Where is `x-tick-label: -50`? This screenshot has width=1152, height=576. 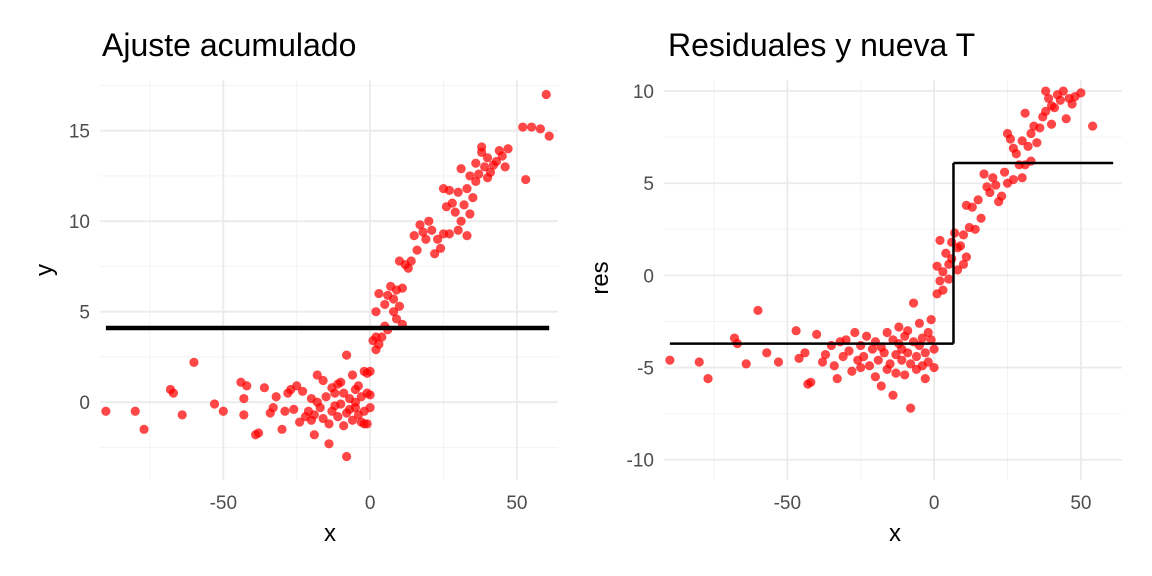
x-tick-label: -50 is located at coordinates (223, 503).